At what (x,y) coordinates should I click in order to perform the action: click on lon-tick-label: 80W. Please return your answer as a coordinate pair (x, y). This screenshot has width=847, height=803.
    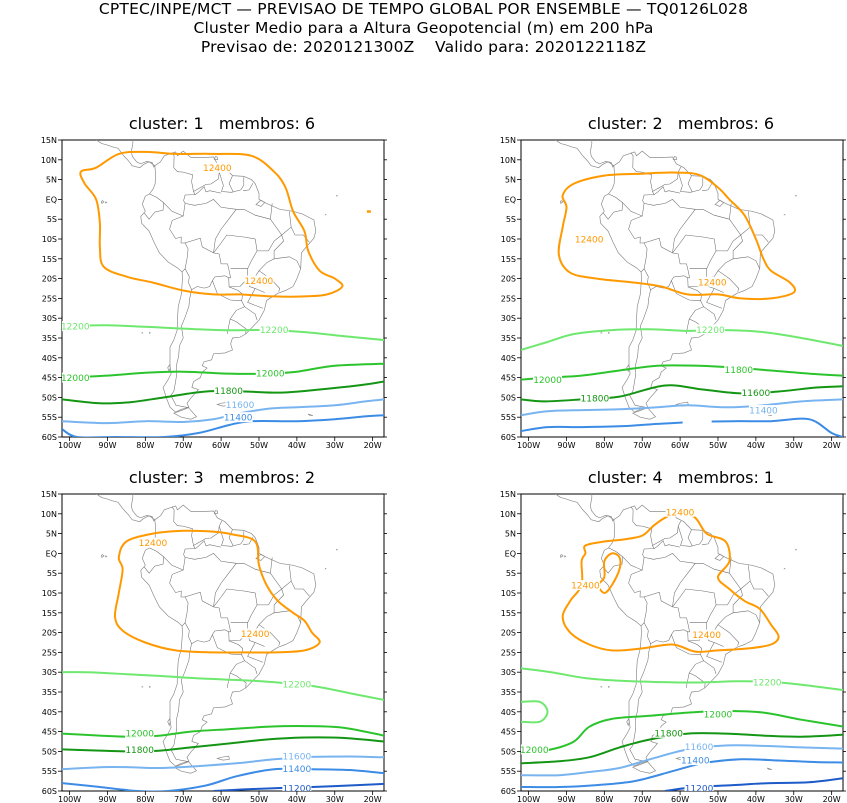
    Looking at the image, I should click on (604, 445).